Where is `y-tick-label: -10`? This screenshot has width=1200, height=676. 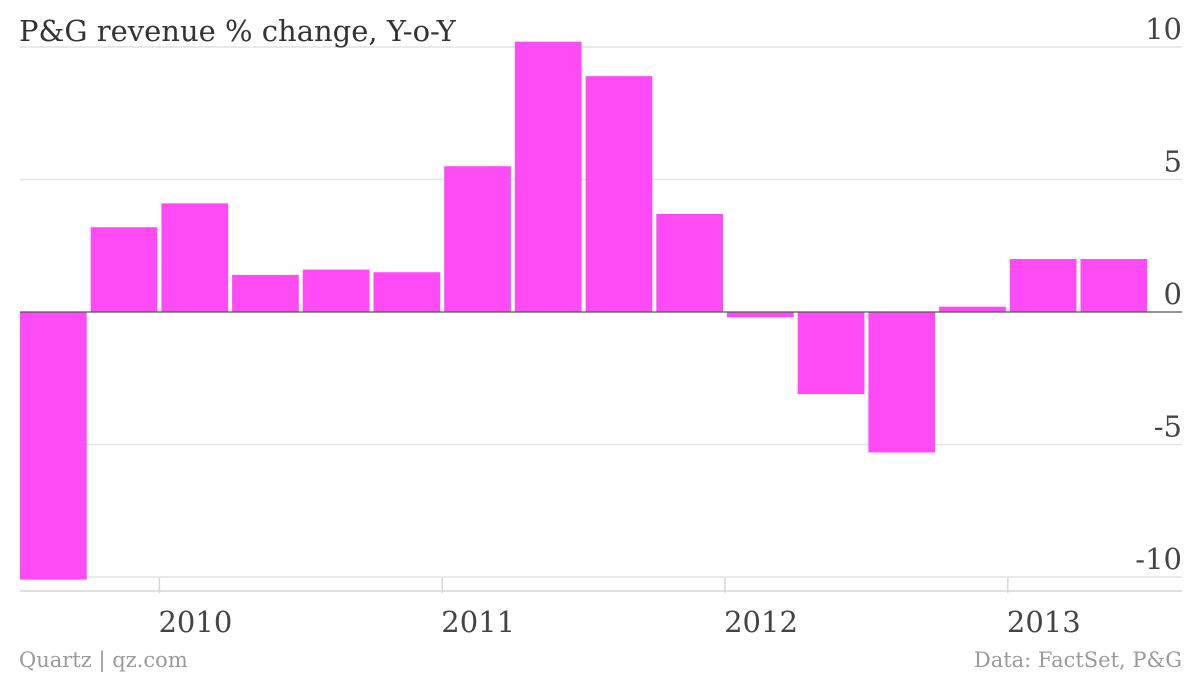
y-tick-label: -10 is located at coordinates (1158, 559).